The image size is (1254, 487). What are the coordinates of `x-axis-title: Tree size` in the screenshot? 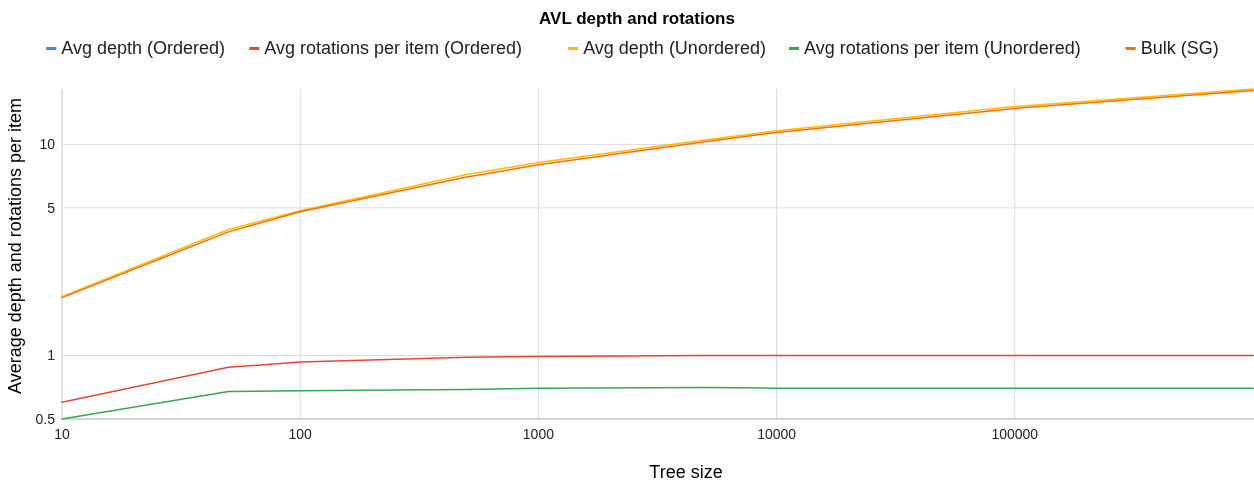 It's located at (686, 472).